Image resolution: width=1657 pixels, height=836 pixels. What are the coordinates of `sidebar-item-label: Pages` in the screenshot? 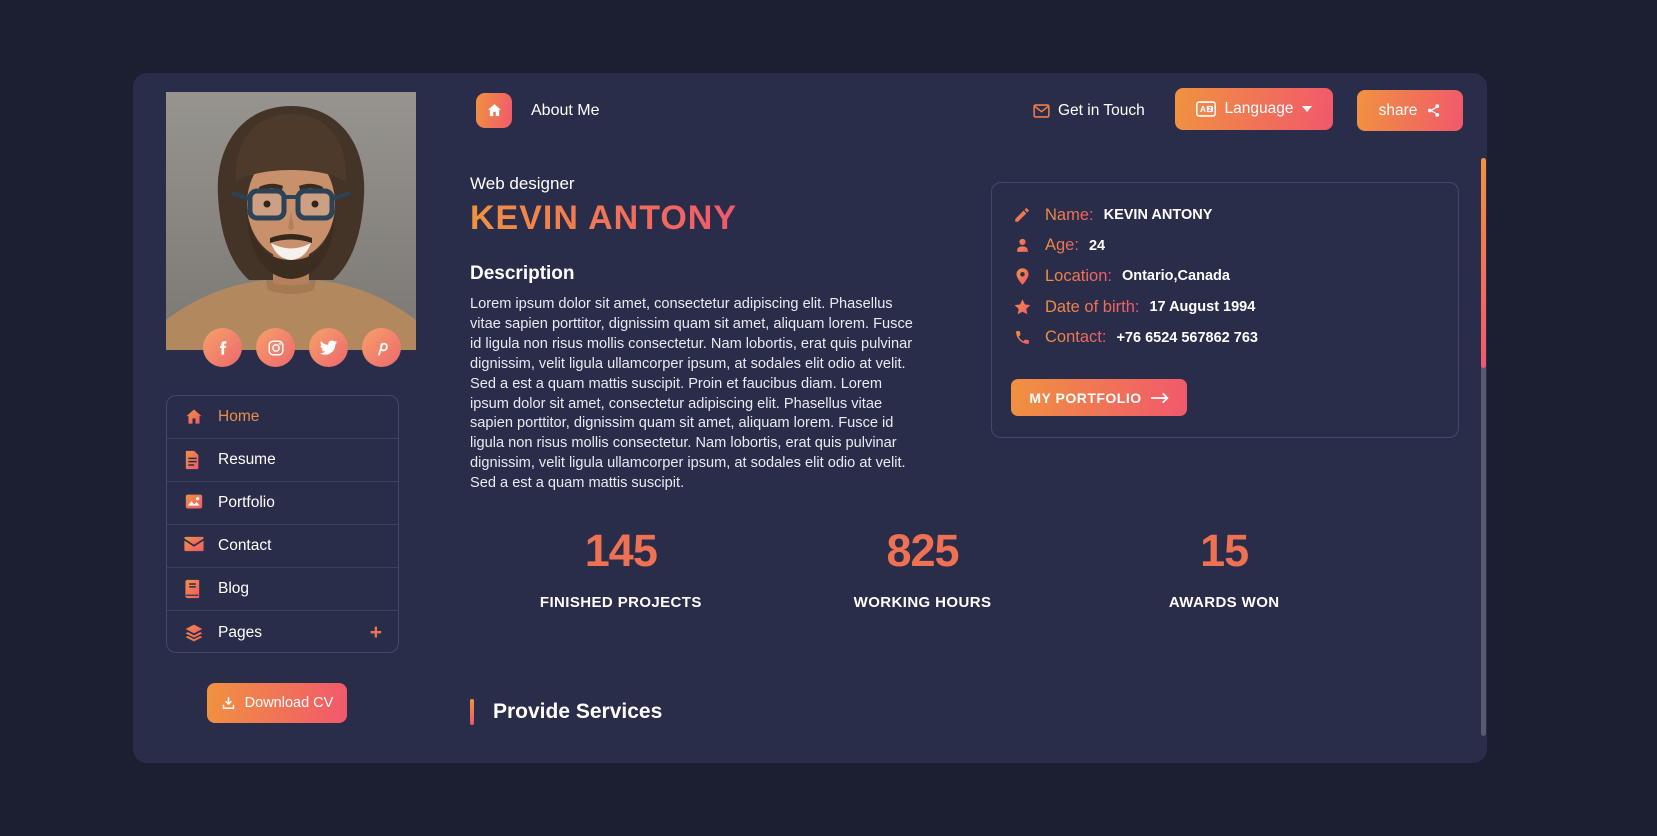 It's located at (240, 632).